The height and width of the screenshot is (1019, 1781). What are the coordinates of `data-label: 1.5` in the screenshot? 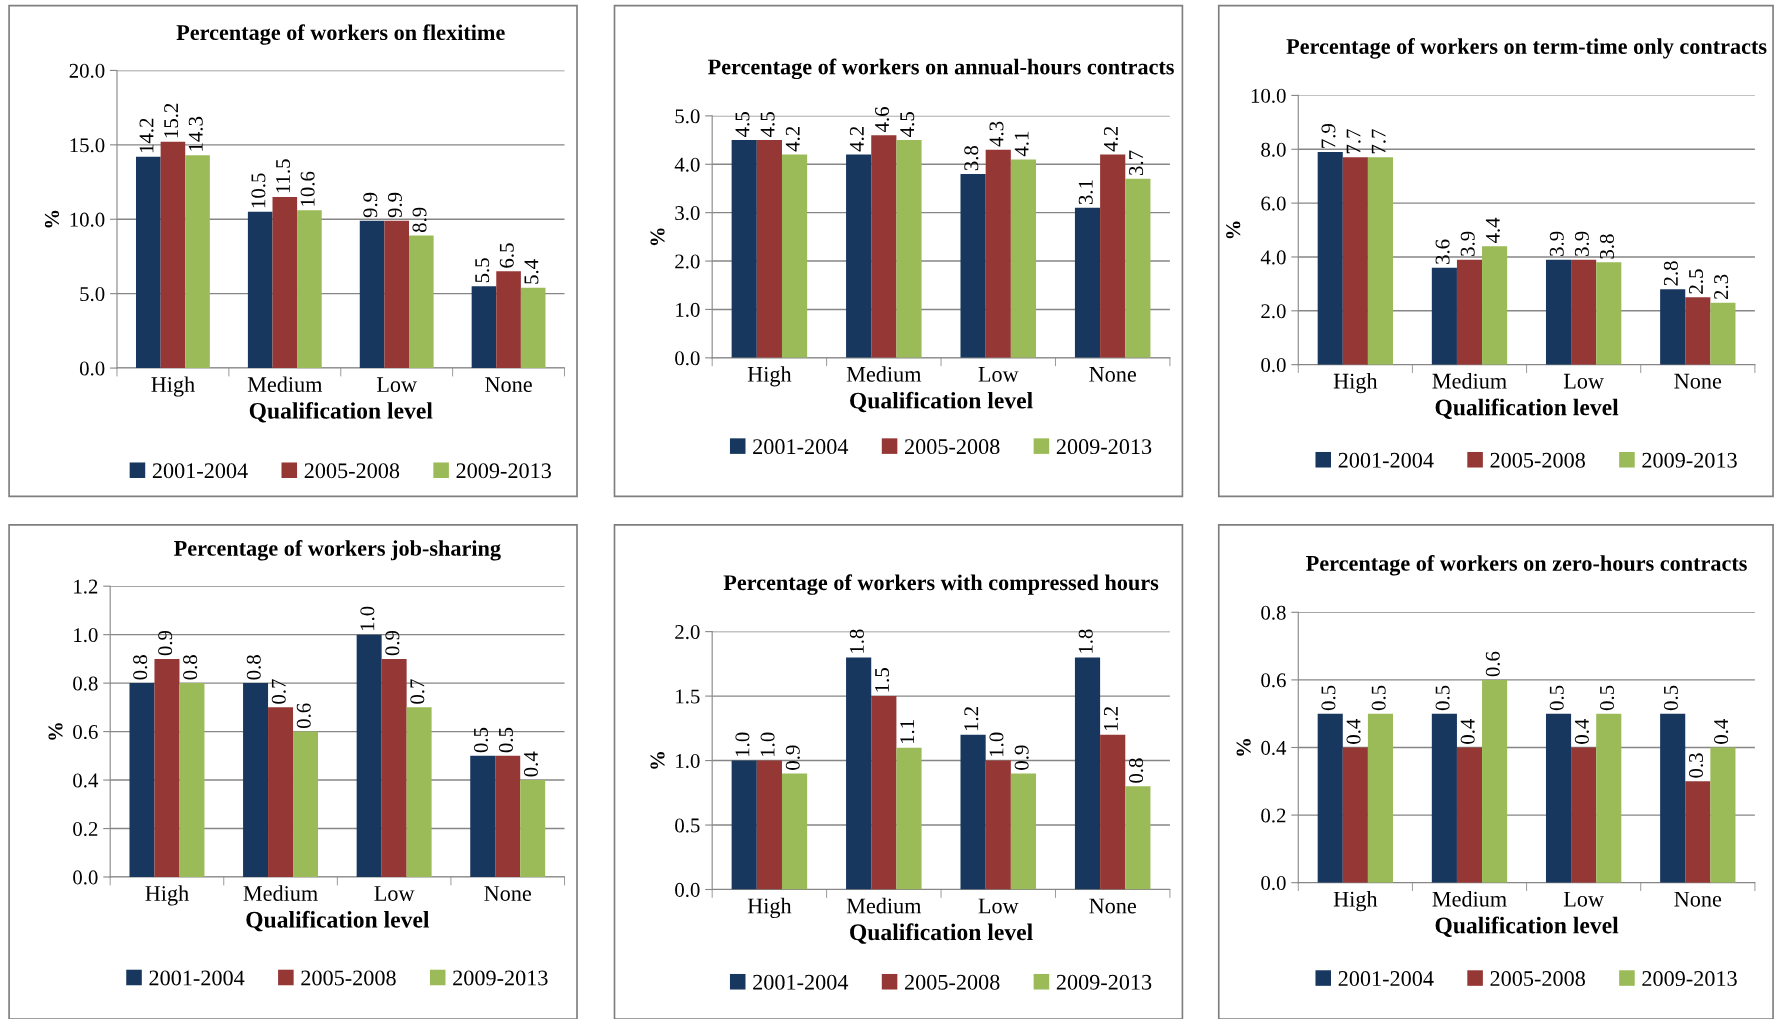 It's located at (882, 680).